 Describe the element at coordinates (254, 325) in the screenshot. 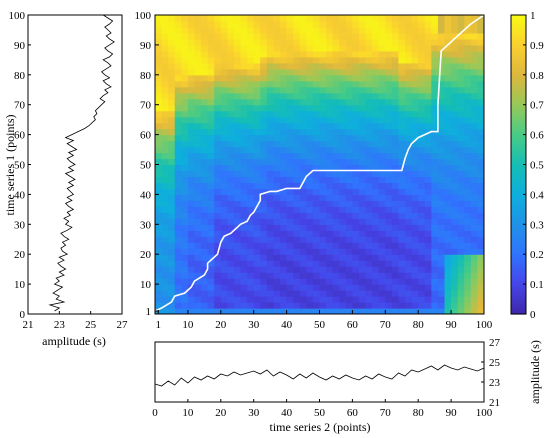

I see `heatmap-x-tick-label: 30` at that location.